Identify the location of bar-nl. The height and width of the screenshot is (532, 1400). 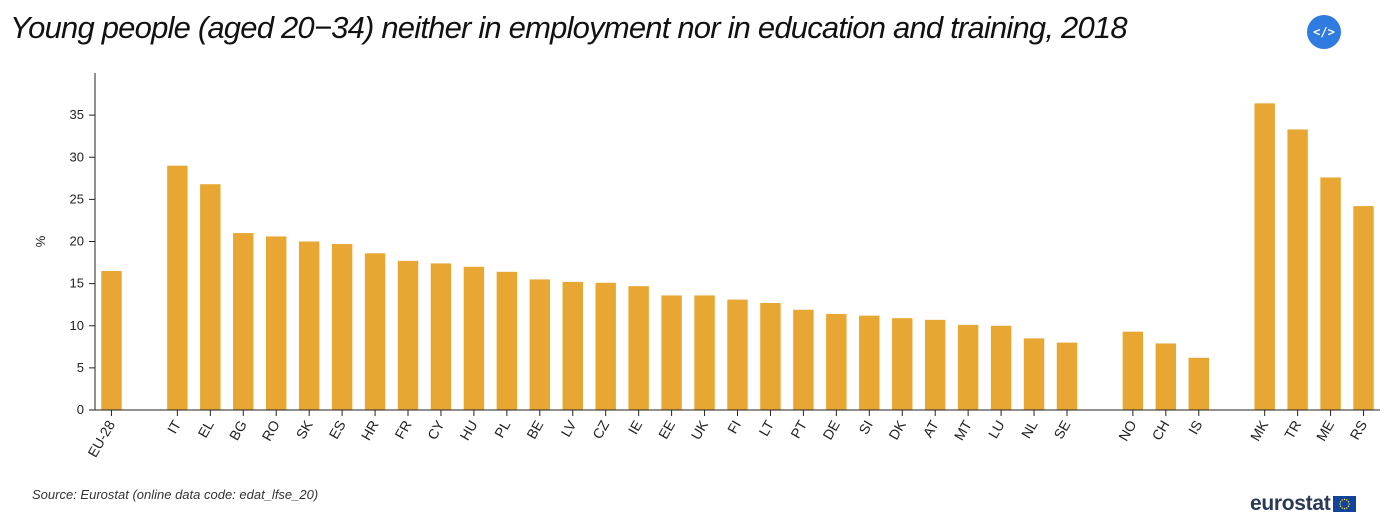
(1034, 374).